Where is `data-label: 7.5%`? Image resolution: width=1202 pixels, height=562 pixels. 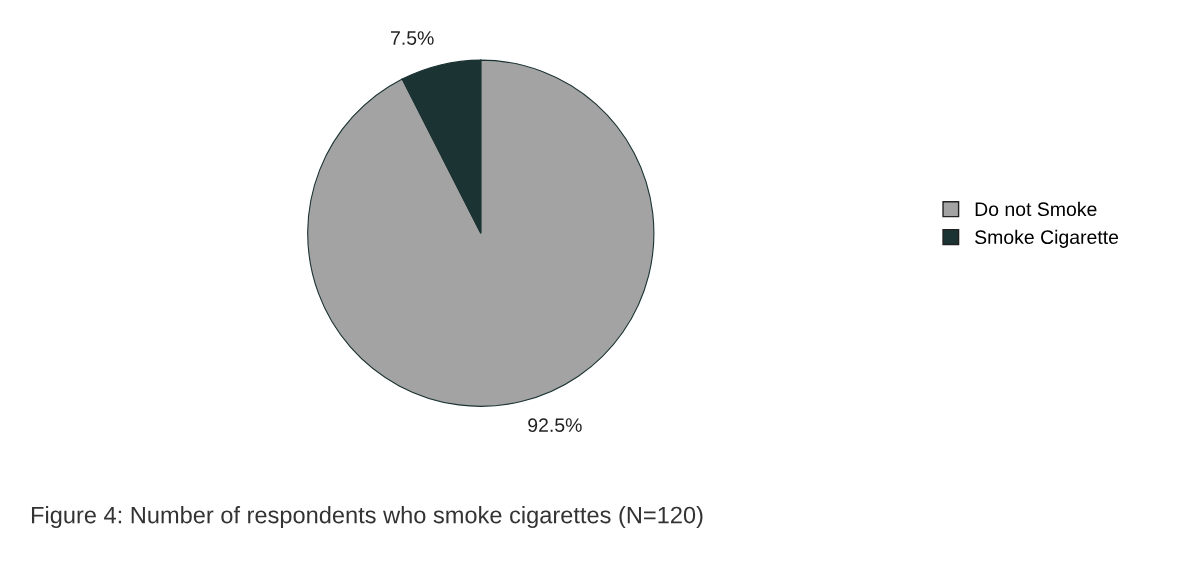
data-label: 7.5% is located at coordinates (412, 38).